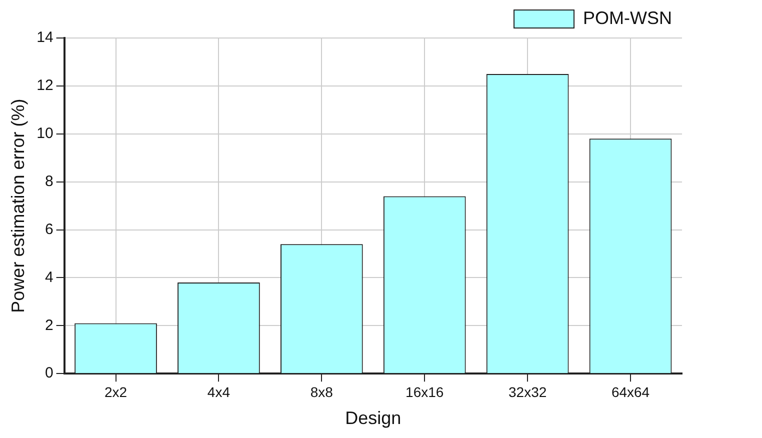 The width and height of the screenshot is (762, 438). Describe the element at coordinates (49, 277) in the screenshot. I see `y-tick-label: 4` at that location.